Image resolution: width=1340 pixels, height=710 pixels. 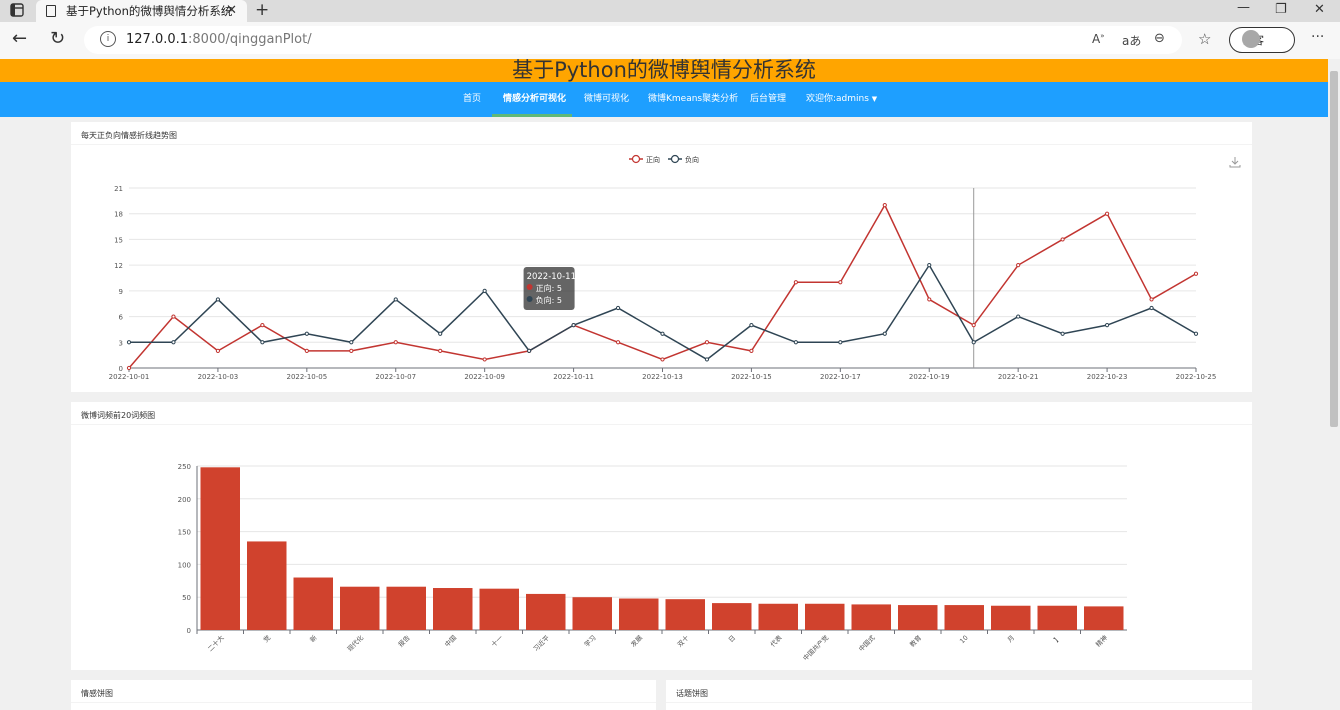 What do you see at coordinates (313, 638) in the screenshot?
I see `x-tick-label: 新` at bounding box center [313, 638].